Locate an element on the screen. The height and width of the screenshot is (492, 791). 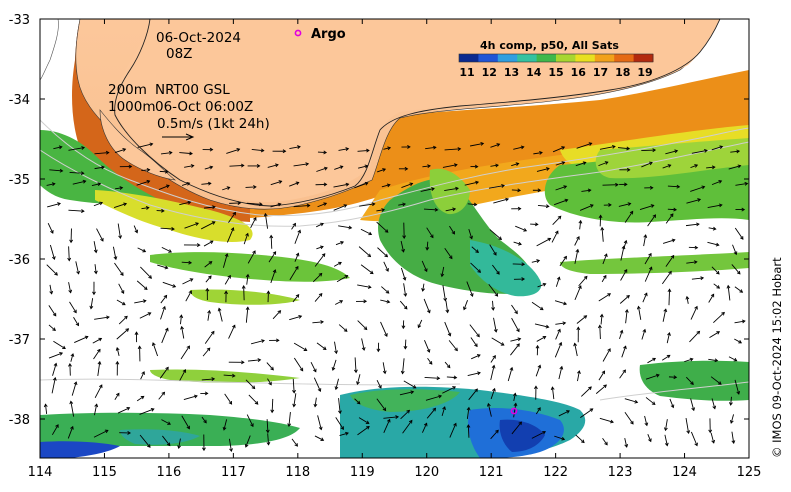
colorbar is located at coordinates (556, 58).